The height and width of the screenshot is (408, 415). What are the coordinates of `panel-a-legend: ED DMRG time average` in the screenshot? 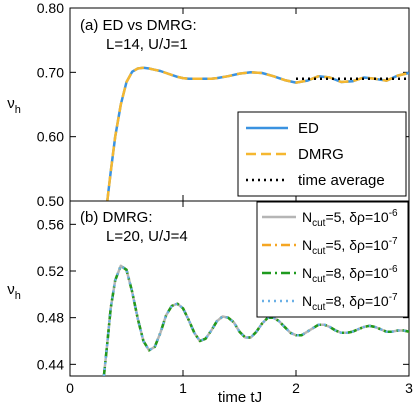 It's located at (322, 154).